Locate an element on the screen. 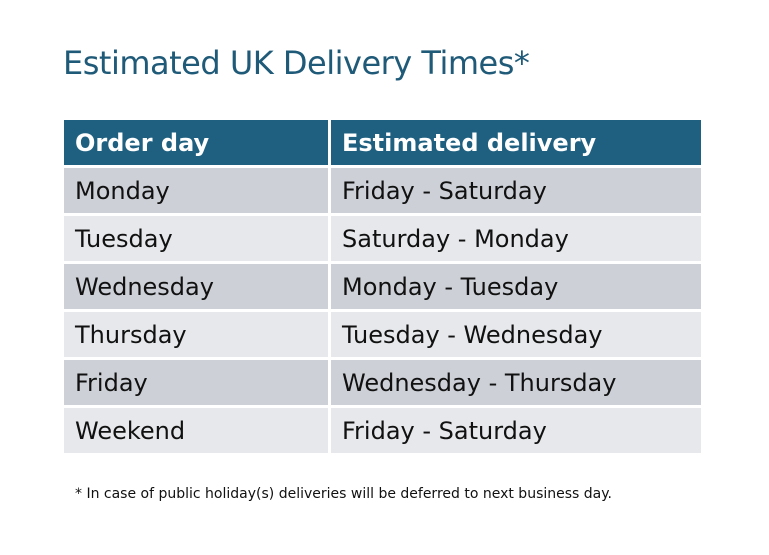  order-day-cell: Weekend is located at coordinates (196, 430).